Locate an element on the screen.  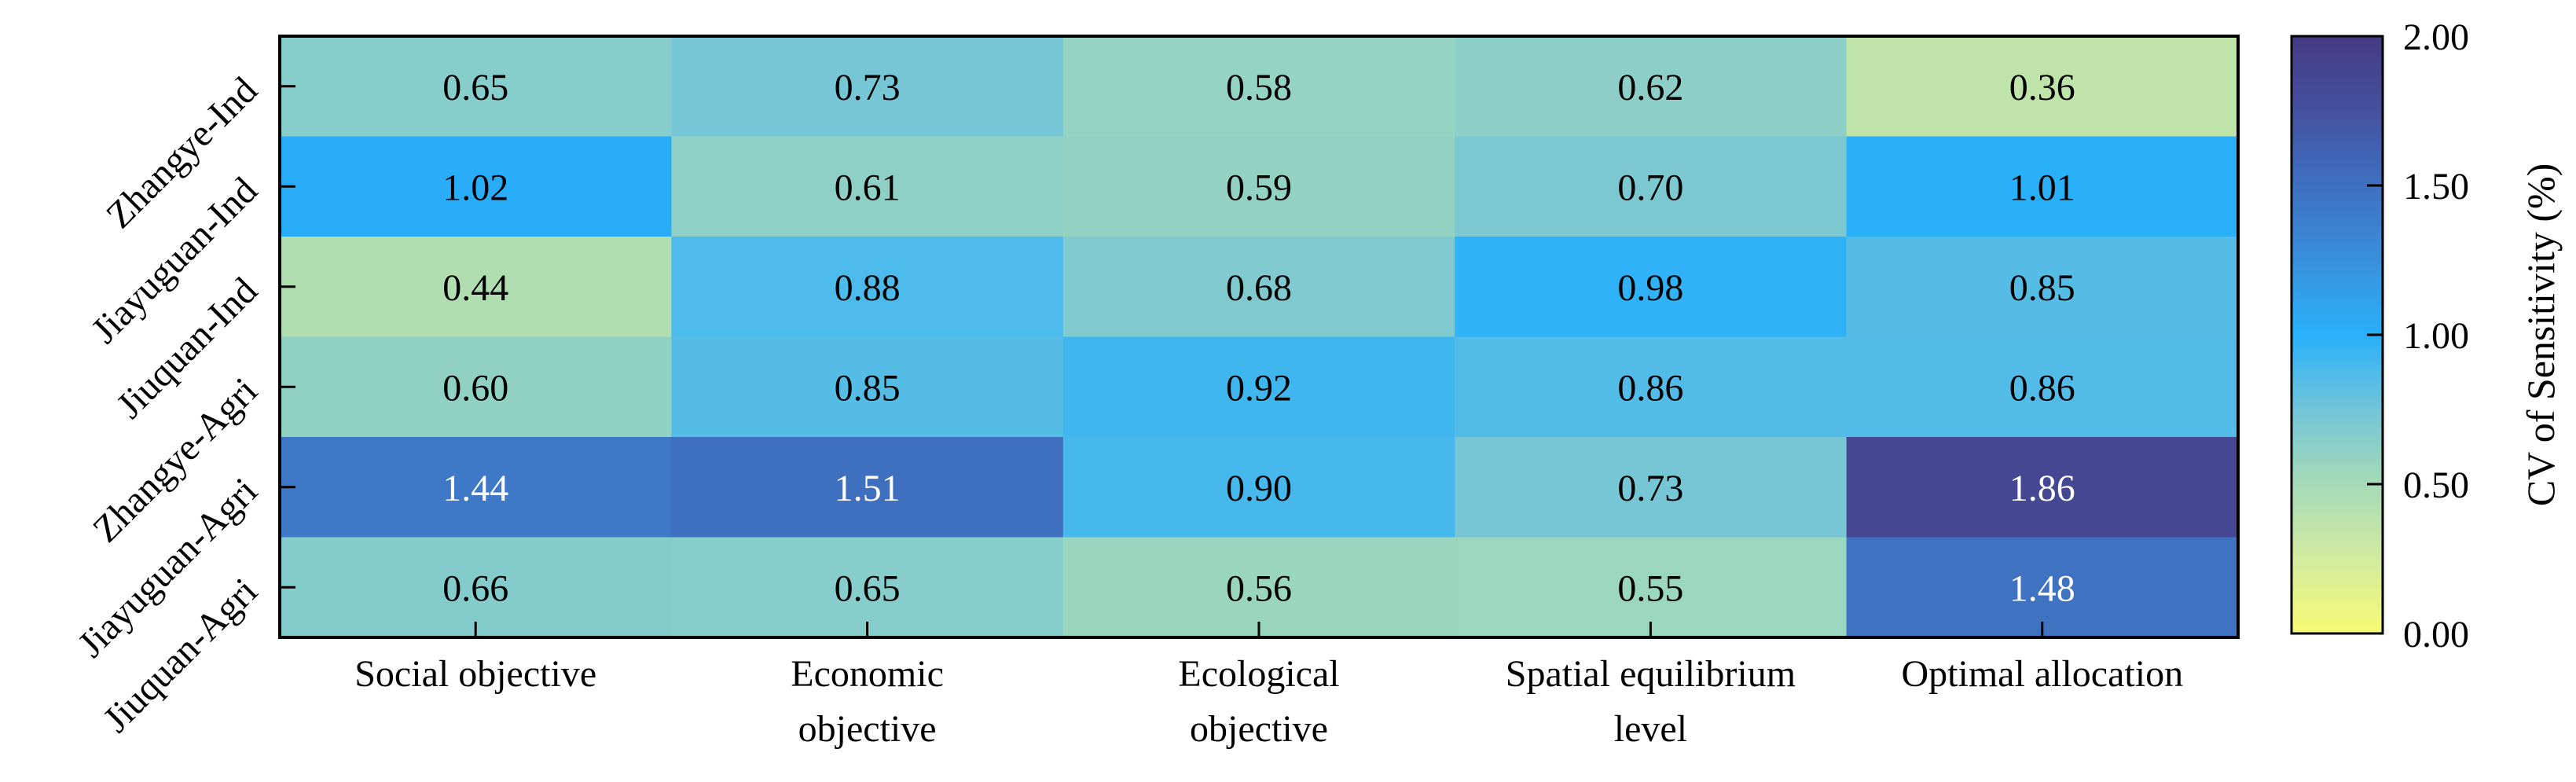
colorbar-ticks: 0.00 0.50 1.00 1.50 2.00 is located at coordinates (2418, 336).